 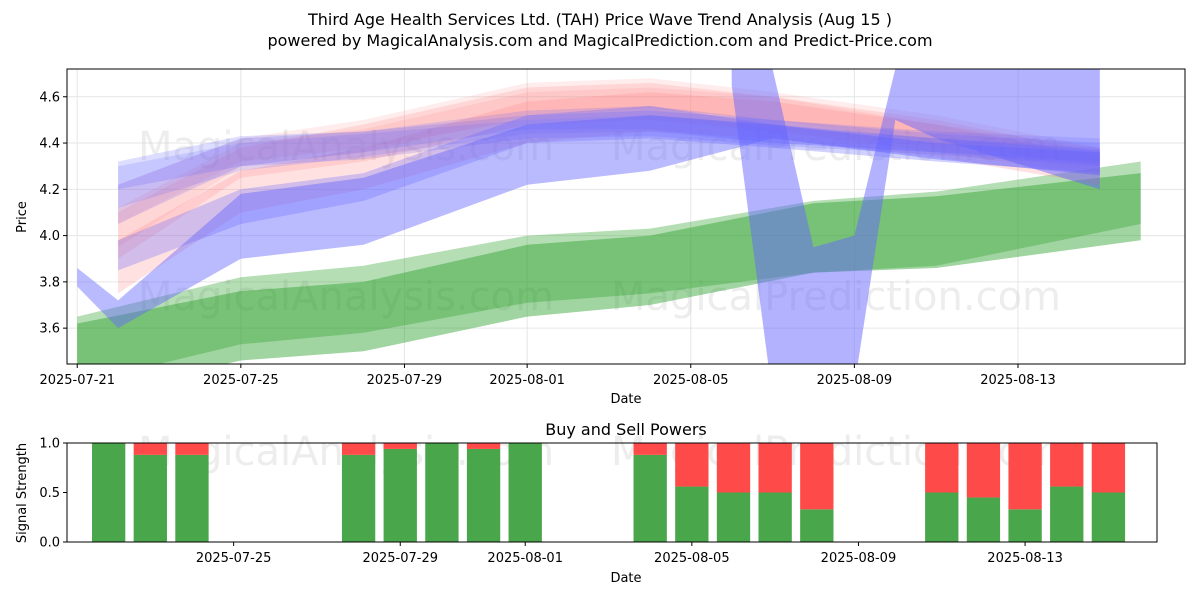 What do you see at coordinates (626, 429) in the screenshot?
I see `signal-chart-title: Buy and Sell Powers` at bounding box center [626, 429].